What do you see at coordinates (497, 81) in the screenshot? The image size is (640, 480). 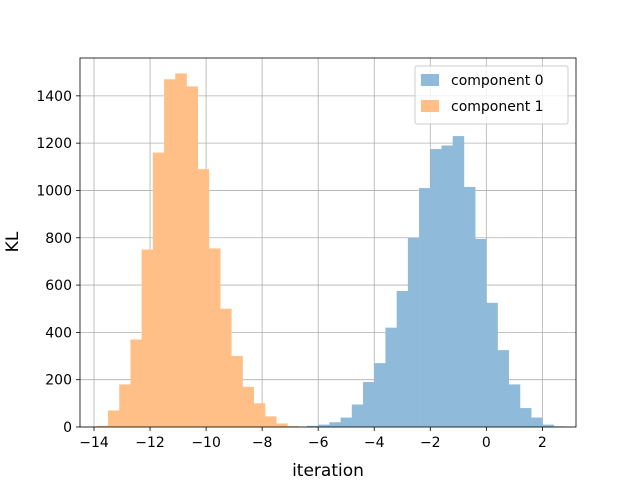 I see `legend-label-component-0: component 0` at bounding box center [497, 81].